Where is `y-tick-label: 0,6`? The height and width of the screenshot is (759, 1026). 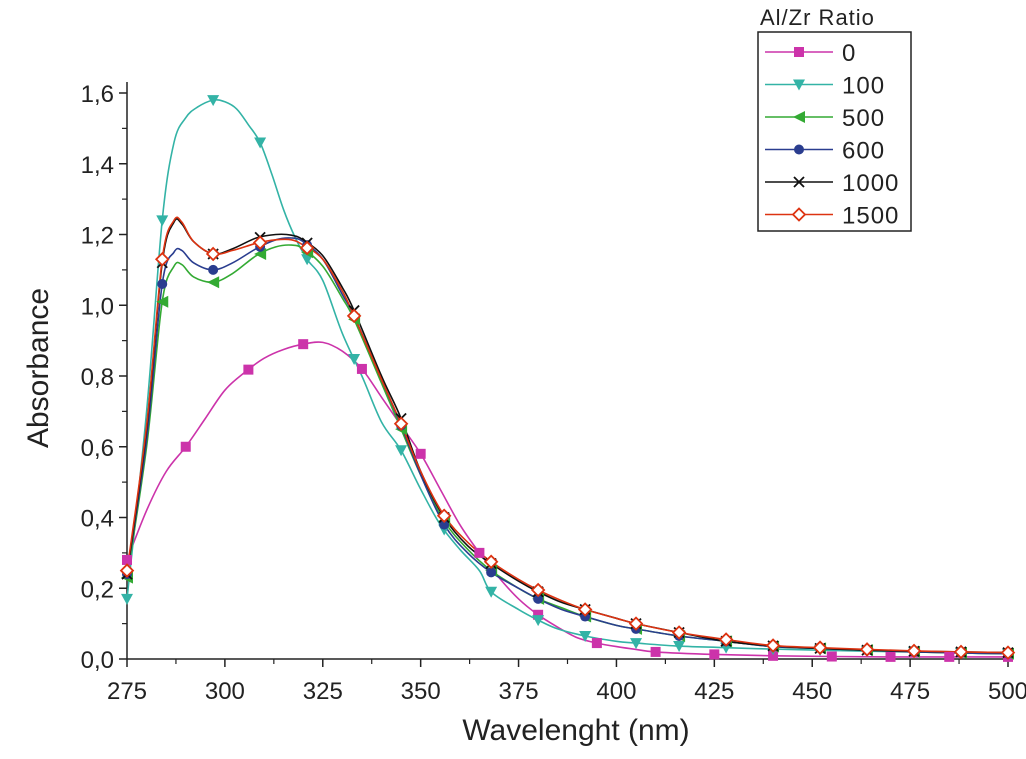 y-tick-label: 0,6 is located at coordinates (97, 448).